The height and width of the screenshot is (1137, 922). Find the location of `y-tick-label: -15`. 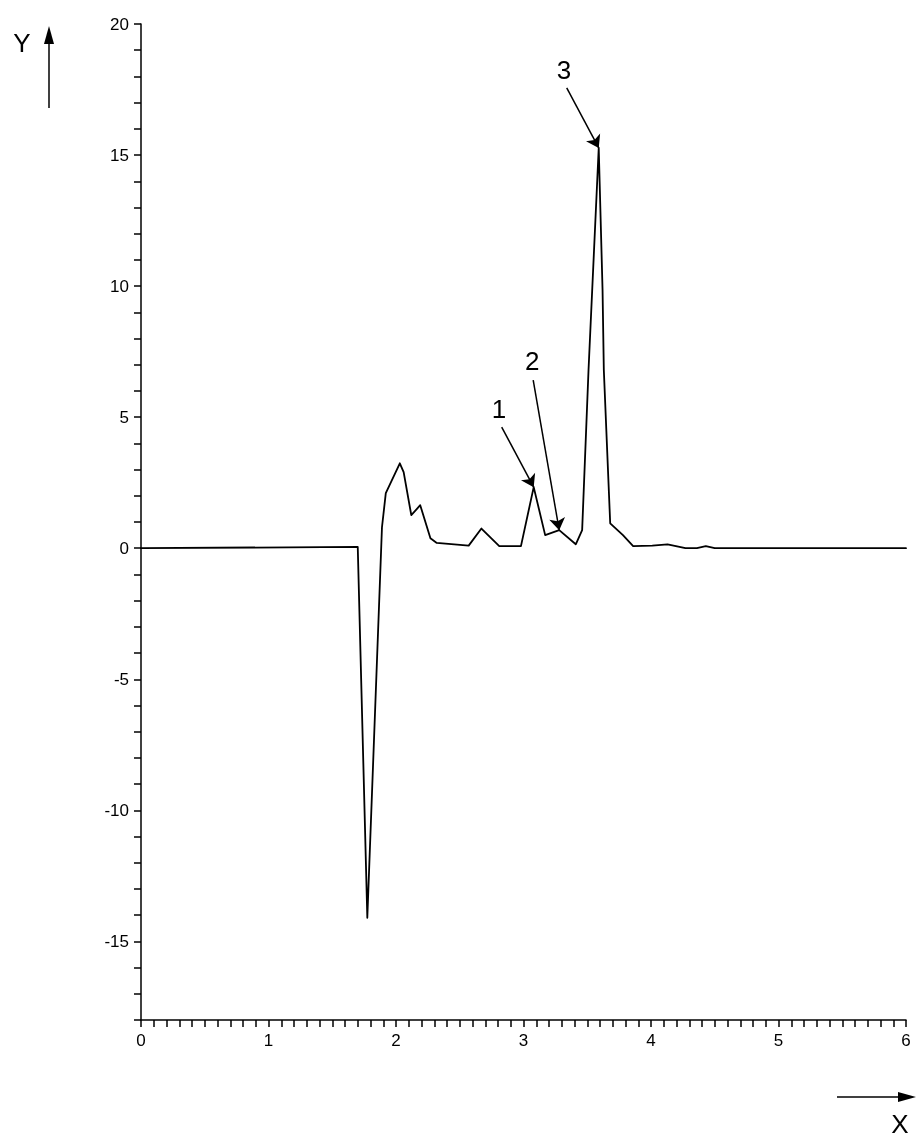

y-tick-label: -15 is located at coordinates (116, 941).